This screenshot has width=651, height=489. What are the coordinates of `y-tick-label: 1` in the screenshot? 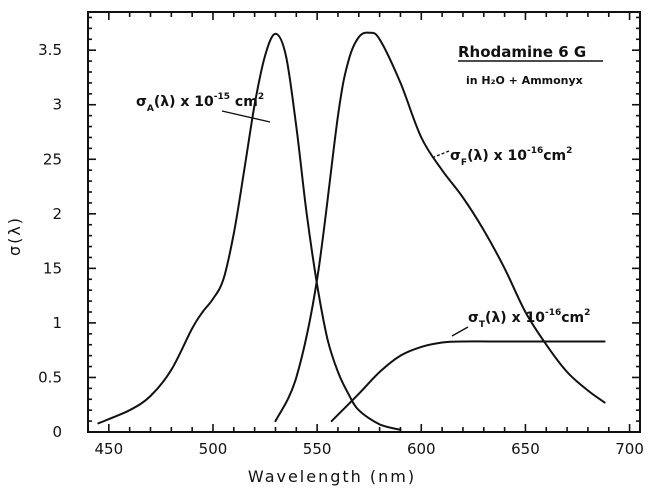 It's located at (57, 323).